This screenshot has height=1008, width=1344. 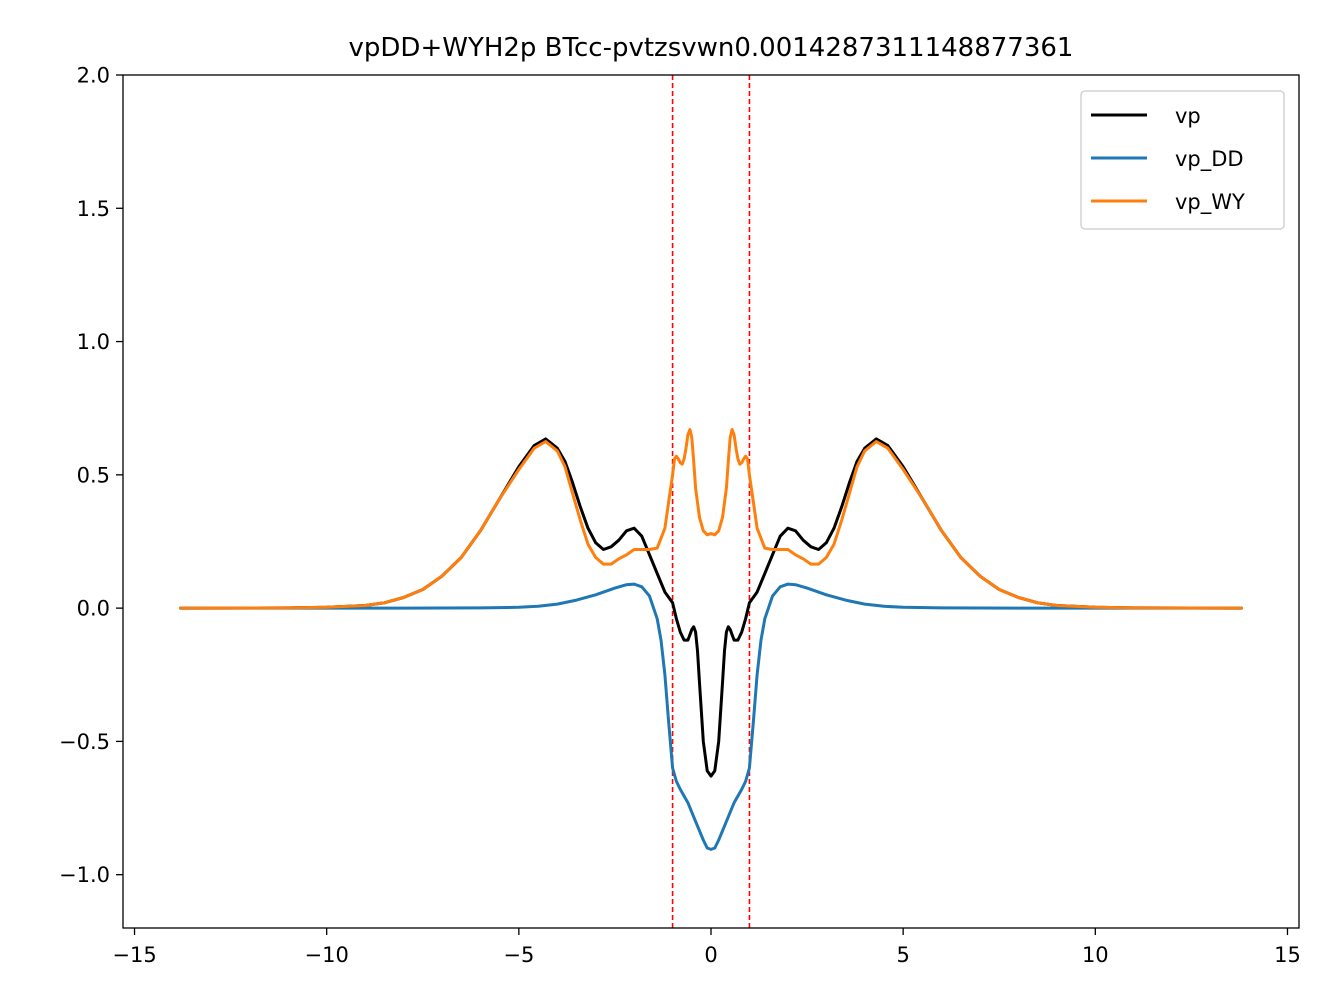 I want to click on y-tick-label: 1.0, so click(x=93, y=342).